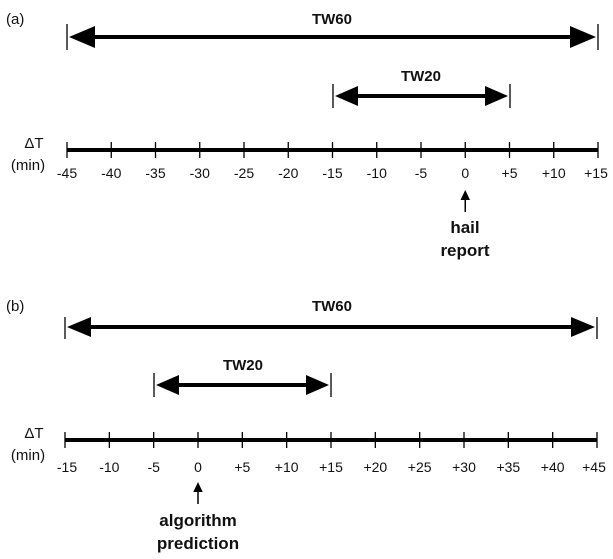 The image size is (613, 559). I want to click on panel-a-tick-label: -15, so click(332, 173).